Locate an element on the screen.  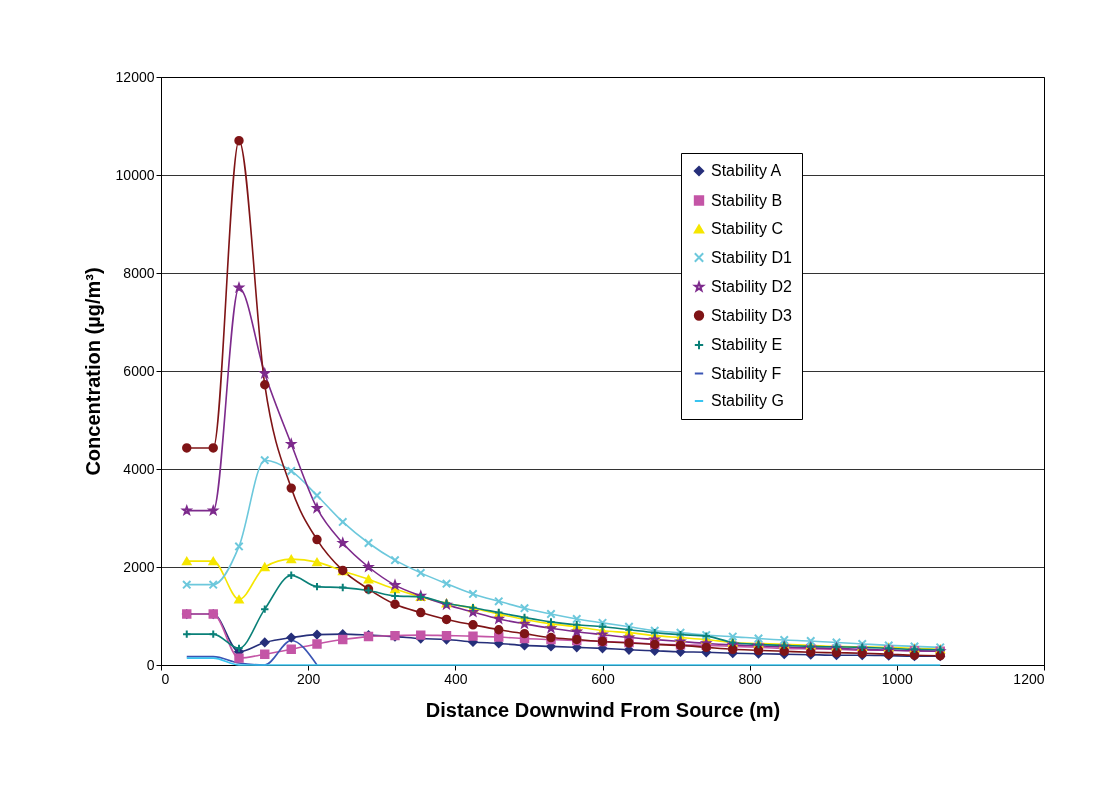
legend-label: Stability E is located at coordinates (747, 344).